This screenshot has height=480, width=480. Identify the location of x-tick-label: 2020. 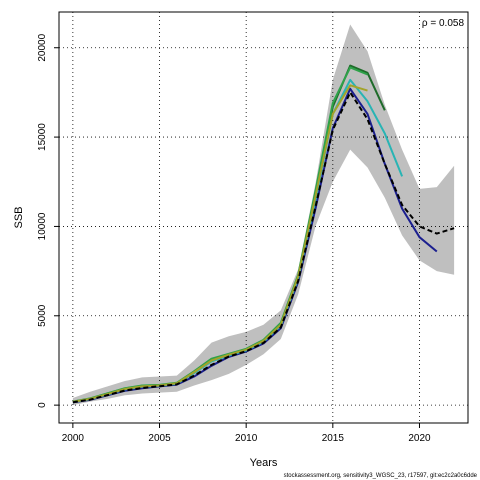
(419, 438).